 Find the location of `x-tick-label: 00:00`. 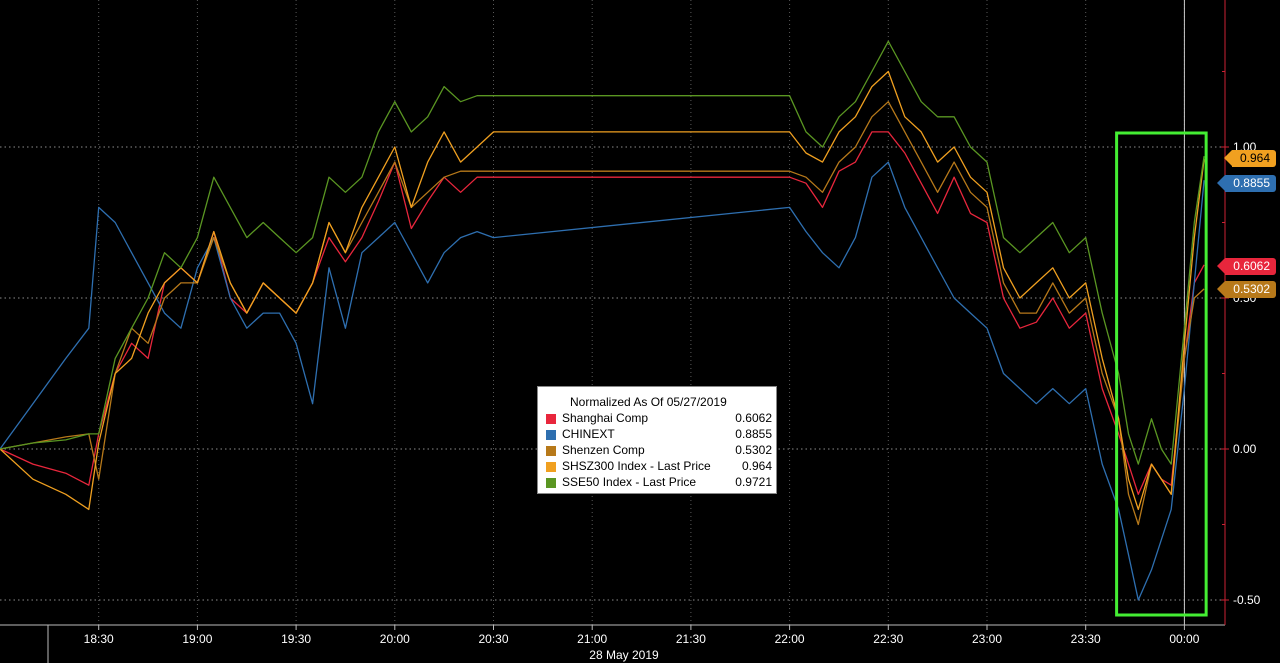

x-tick-label: 00:00 is located at coordinates (1184, 639).